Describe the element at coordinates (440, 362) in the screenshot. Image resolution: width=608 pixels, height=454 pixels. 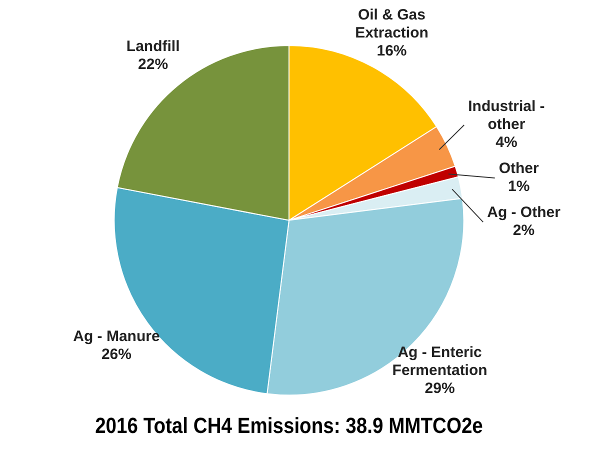
I see `slice-label: Ag - Enteric Fermentation` at that location.